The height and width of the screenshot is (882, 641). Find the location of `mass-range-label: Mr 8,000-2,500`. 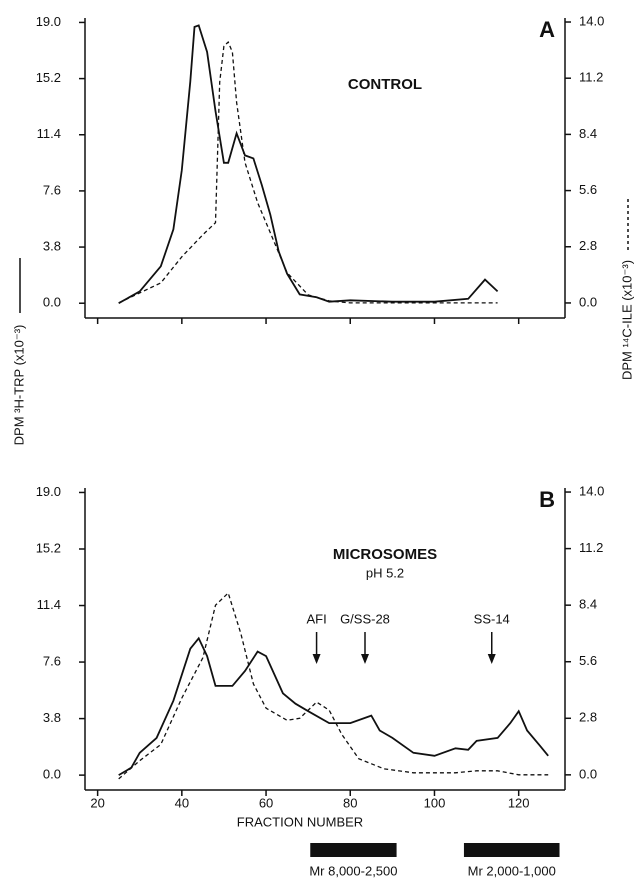

mass-range-label: Mr 8,000-2,500 is located at coordinates (353, 870).